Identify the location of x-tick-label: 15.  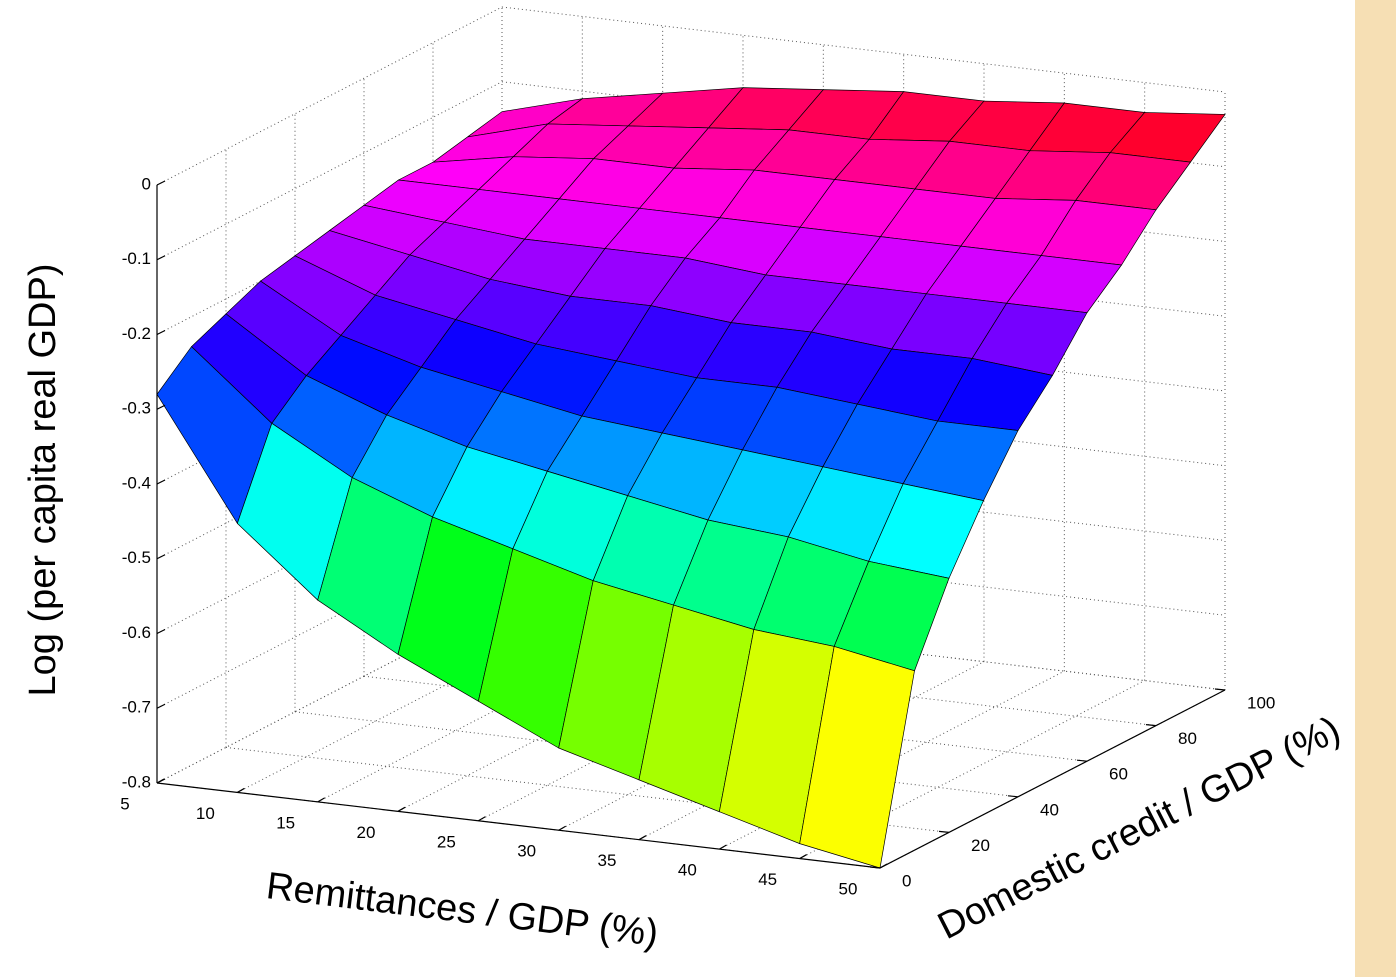
(285, 822).